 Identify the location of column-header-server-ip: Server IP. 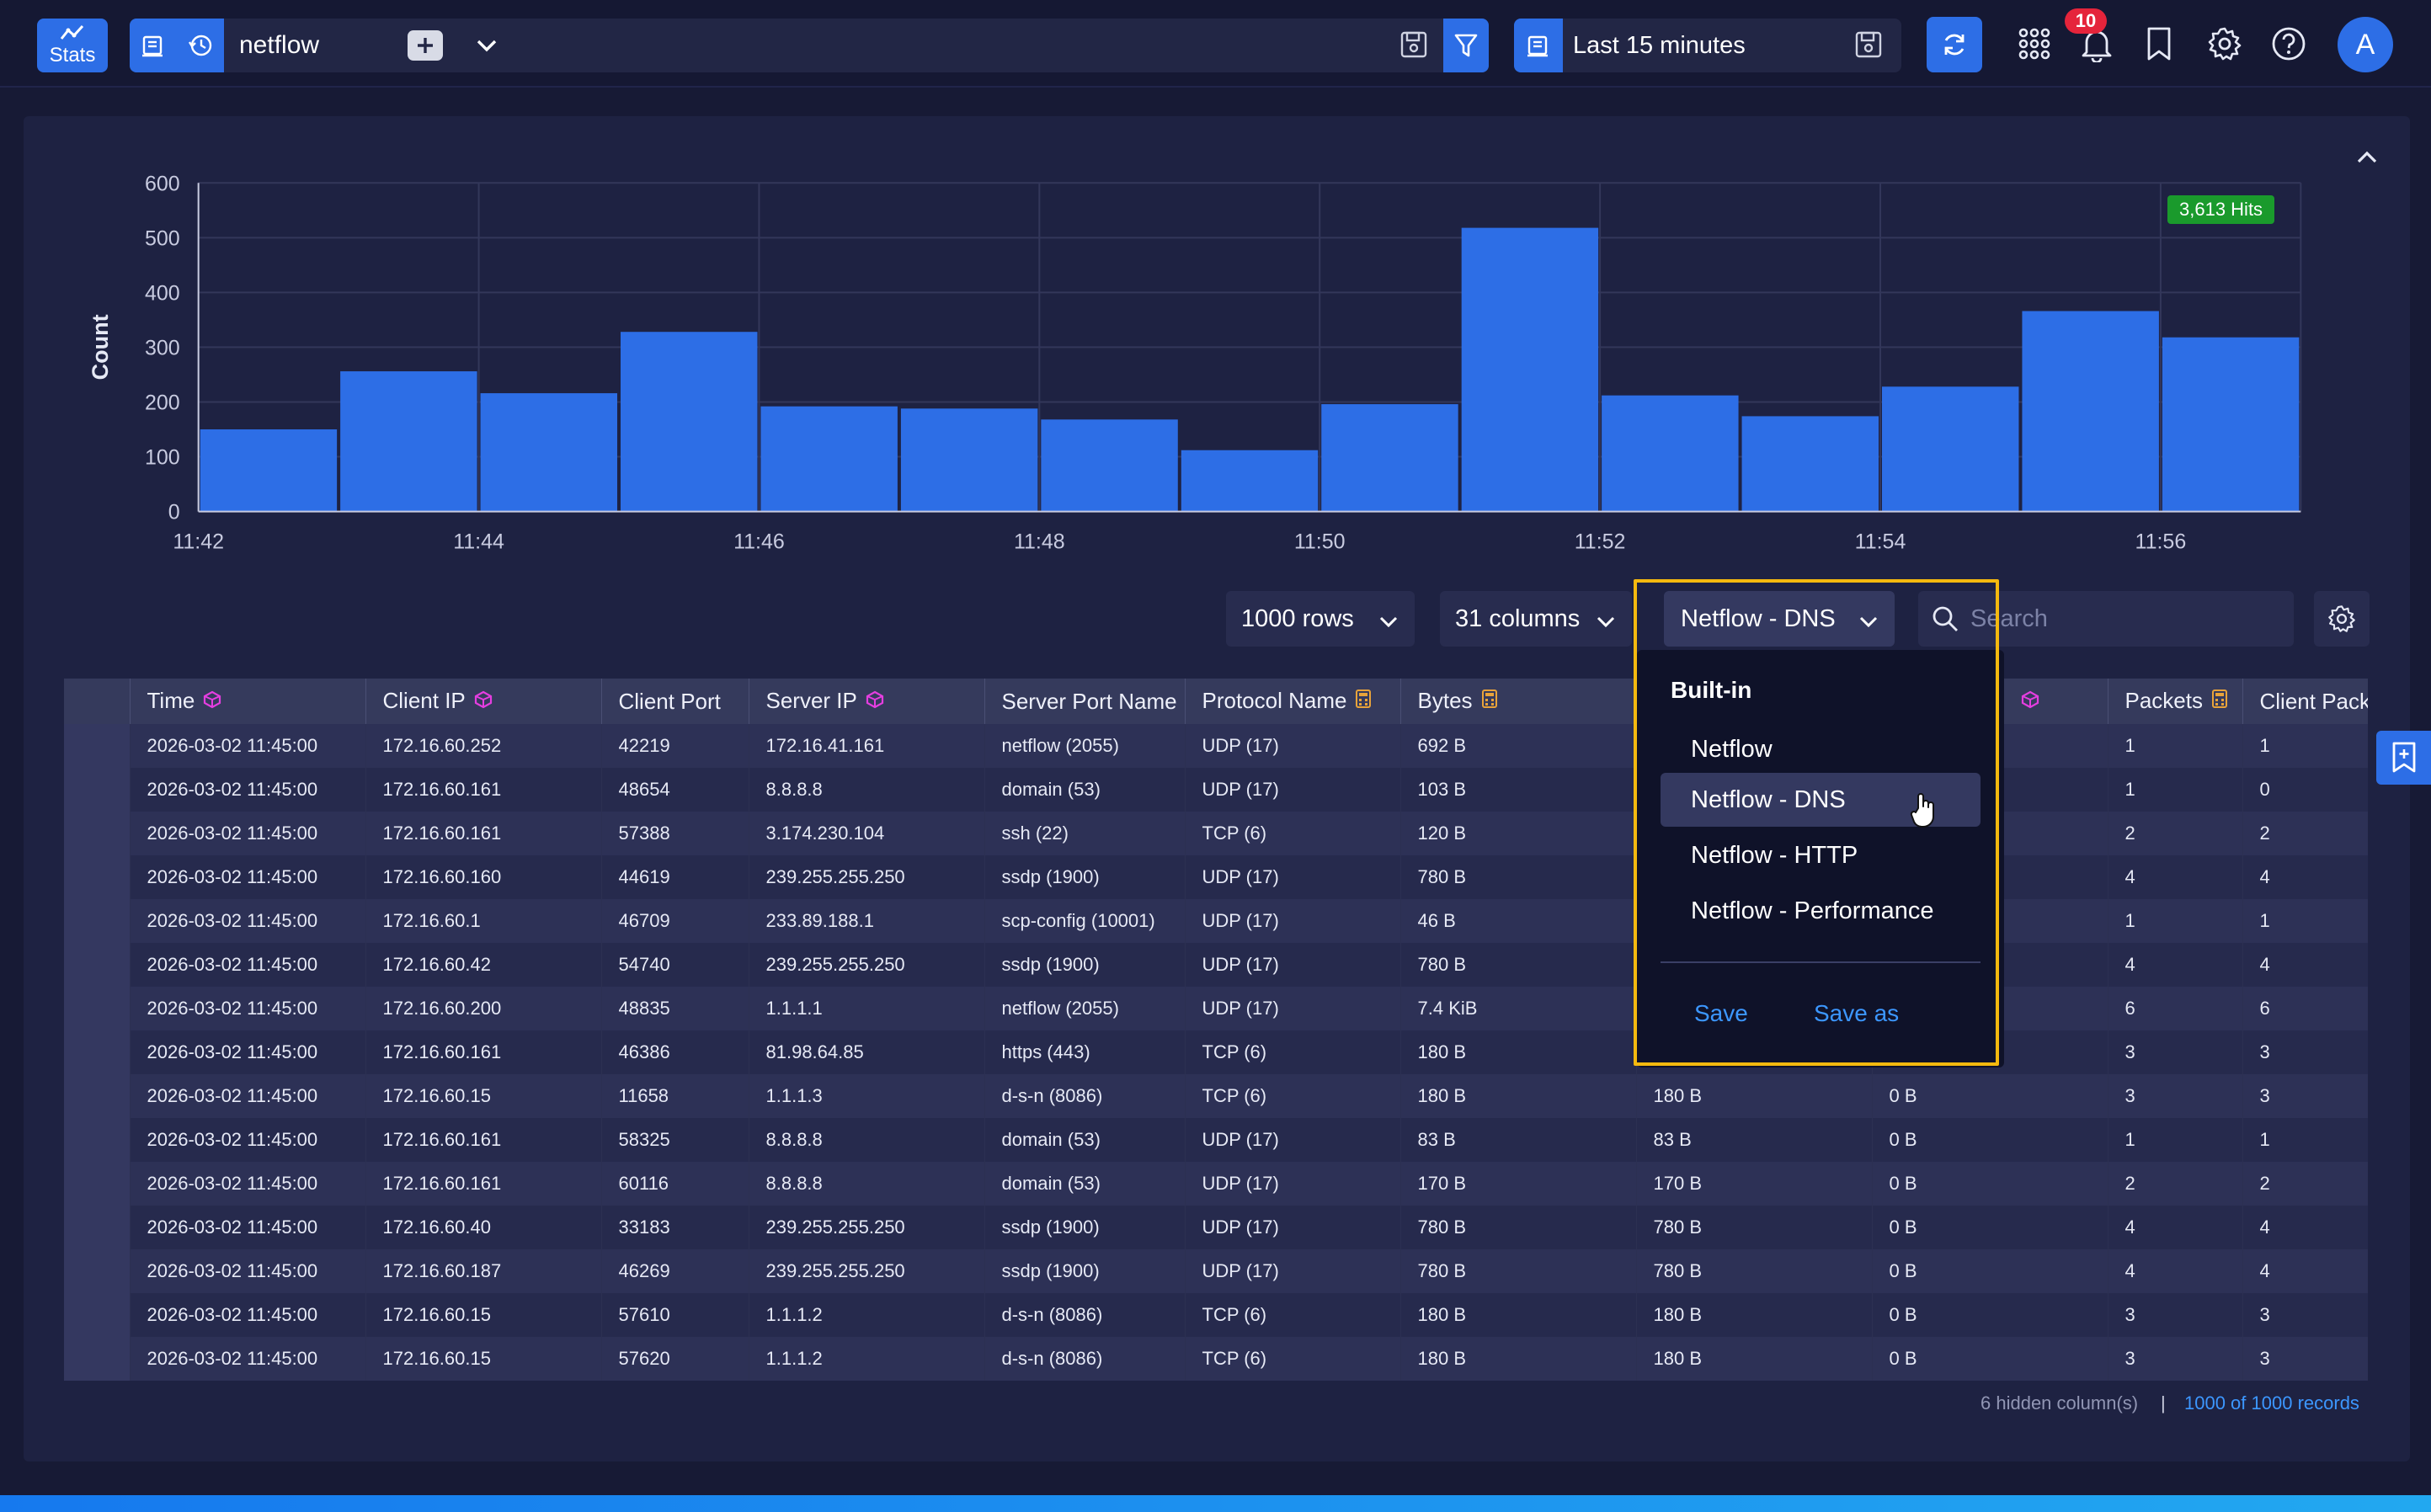
(867, 702).